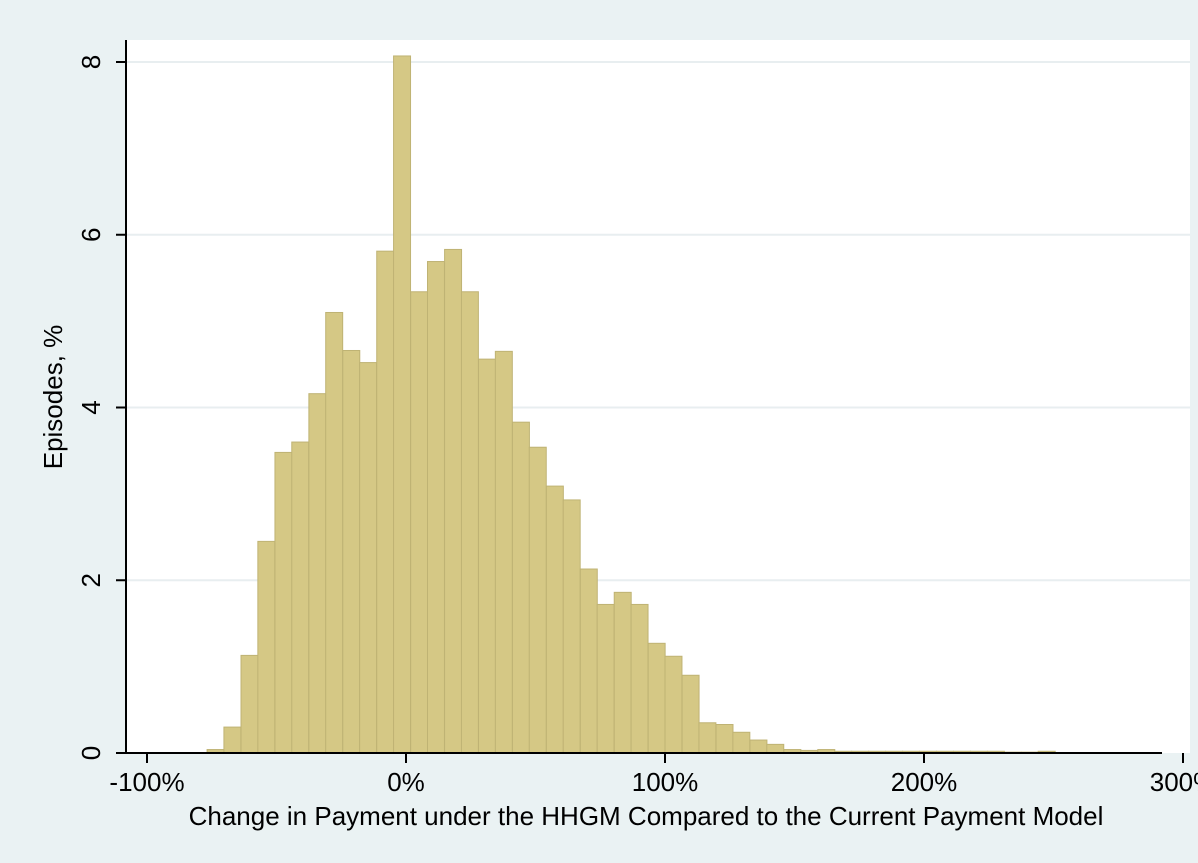  What do you see at coordinates (1174, 782) in the screenshot?
I see `x-tick-label: 300%` at bounding box center [1174, 782].